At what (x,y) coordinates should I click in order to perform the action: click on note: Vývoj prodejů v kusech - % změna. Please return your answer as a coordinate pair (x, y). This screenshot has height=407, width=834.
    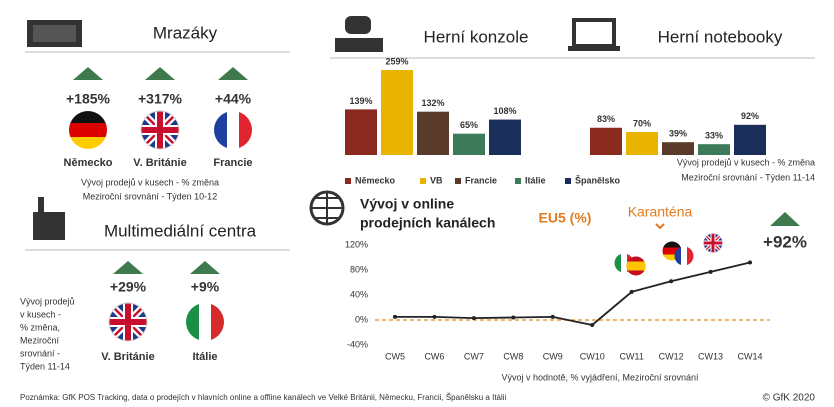
    Looking at the image, I should click on (746, 162).